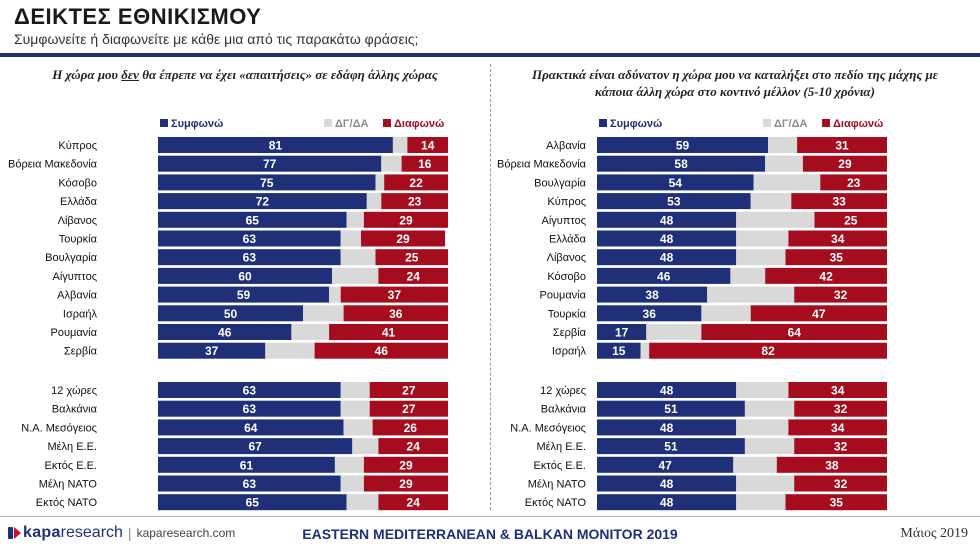 This screenshot has width=980, height=550. Describe the element at coordinates (75, 410) in the screenshot. I see `left-group-category-label: Βαλκάνια` at that location.